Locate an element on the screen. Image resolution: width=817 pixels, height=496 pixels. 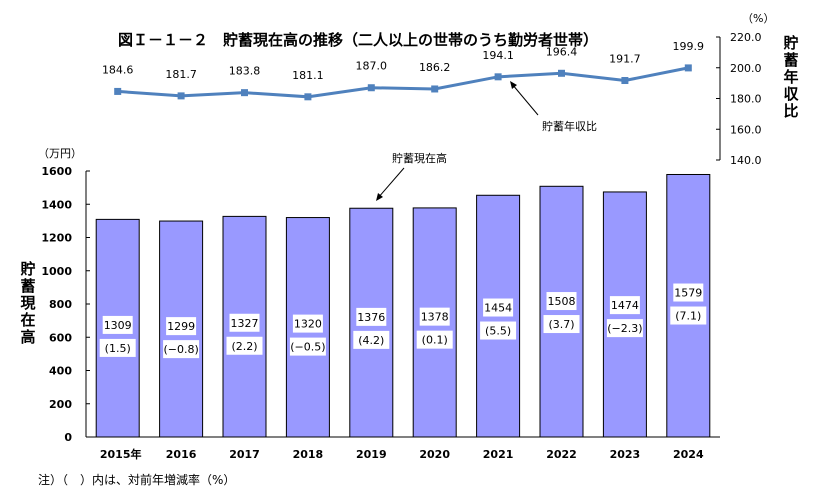
bar-value-label: 1309 is located at coordinates (118, 325).